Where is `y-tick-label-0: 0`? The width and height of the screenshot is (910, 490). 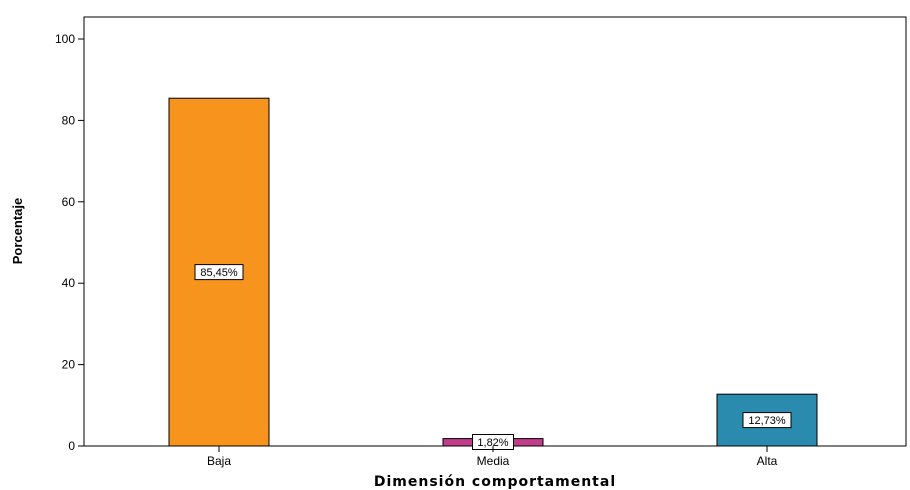 y-tick-label-0: 0 is located at coordinates (71, 446).